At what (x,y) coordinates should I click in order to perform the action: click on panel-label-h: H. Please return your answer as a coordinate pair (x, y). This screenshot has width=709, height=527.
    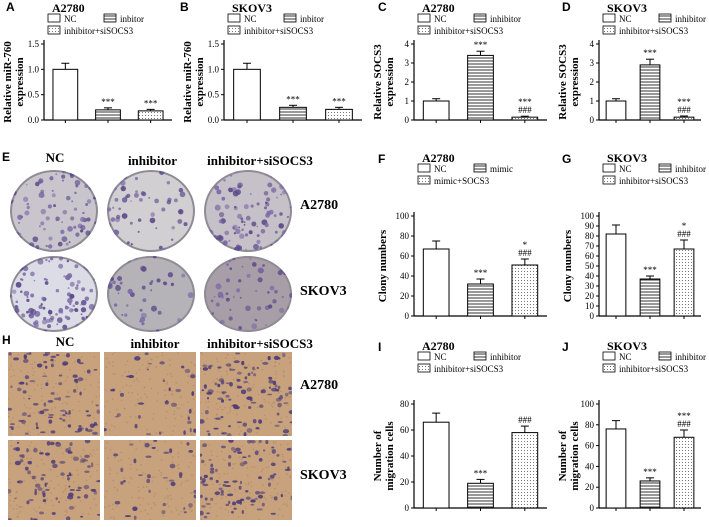
    Looking at the image, I should click on (6, 340).